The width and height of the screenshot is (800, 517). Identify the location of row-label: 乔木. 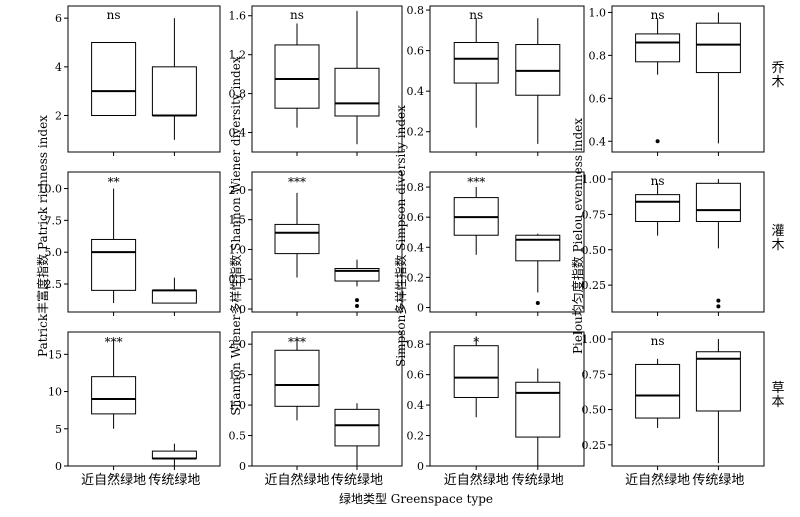
(777, 75).